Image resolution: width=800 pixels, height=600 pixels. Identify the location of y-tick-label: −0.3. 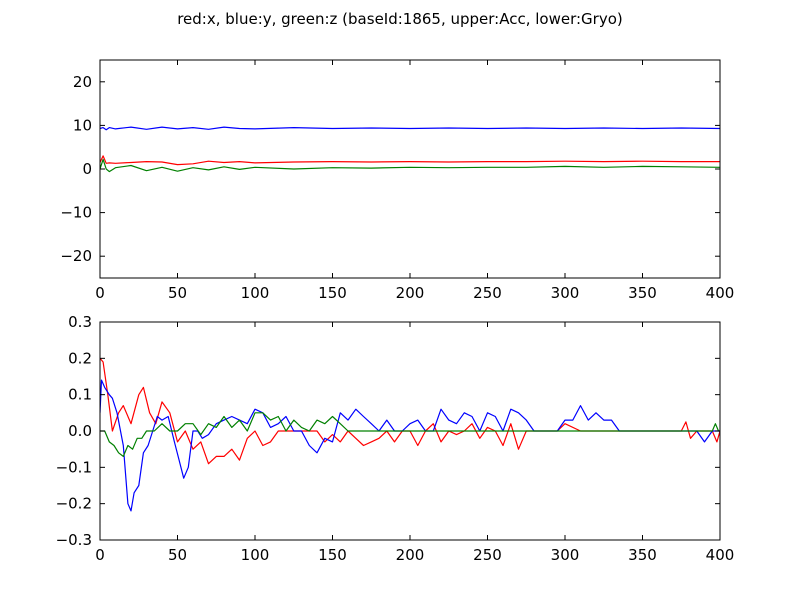
(74, 540).